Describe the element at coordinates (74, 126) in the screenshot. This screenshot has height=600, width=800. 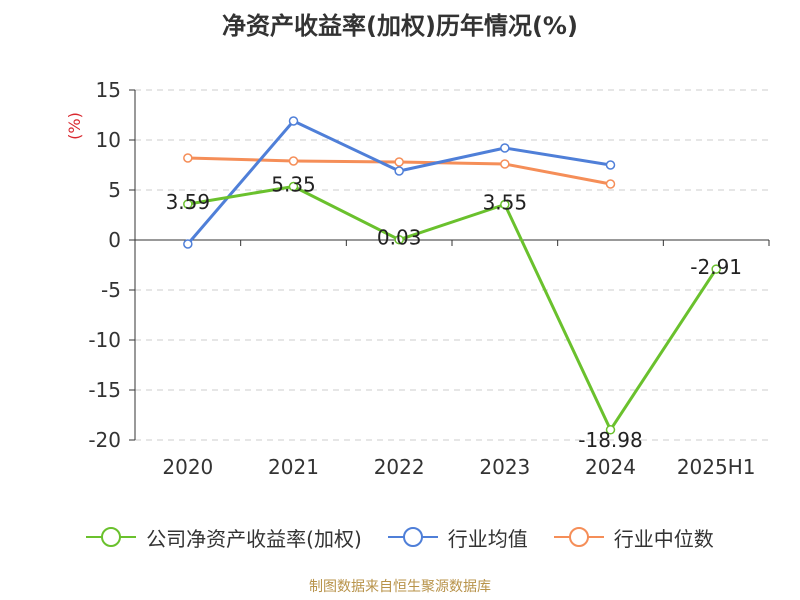
I see `y-axis-label: (%)` at that location.